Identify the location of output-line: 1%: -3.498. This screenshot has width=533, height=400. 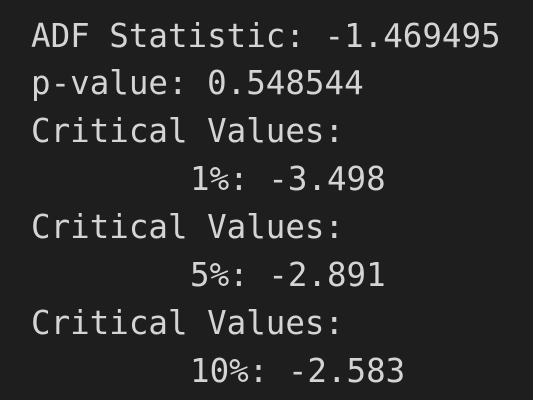
(288, 179).